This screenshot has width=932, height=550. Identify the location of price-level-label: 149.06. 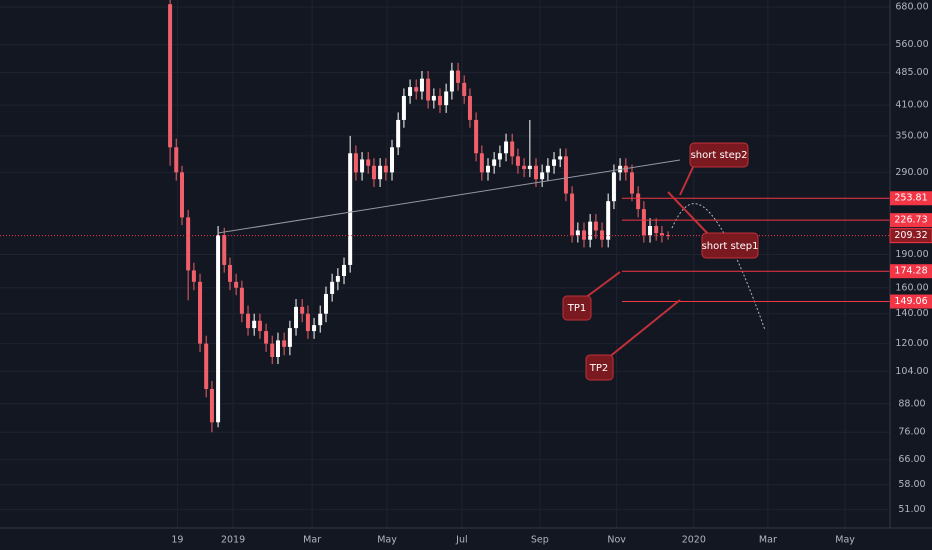
(910, 301).